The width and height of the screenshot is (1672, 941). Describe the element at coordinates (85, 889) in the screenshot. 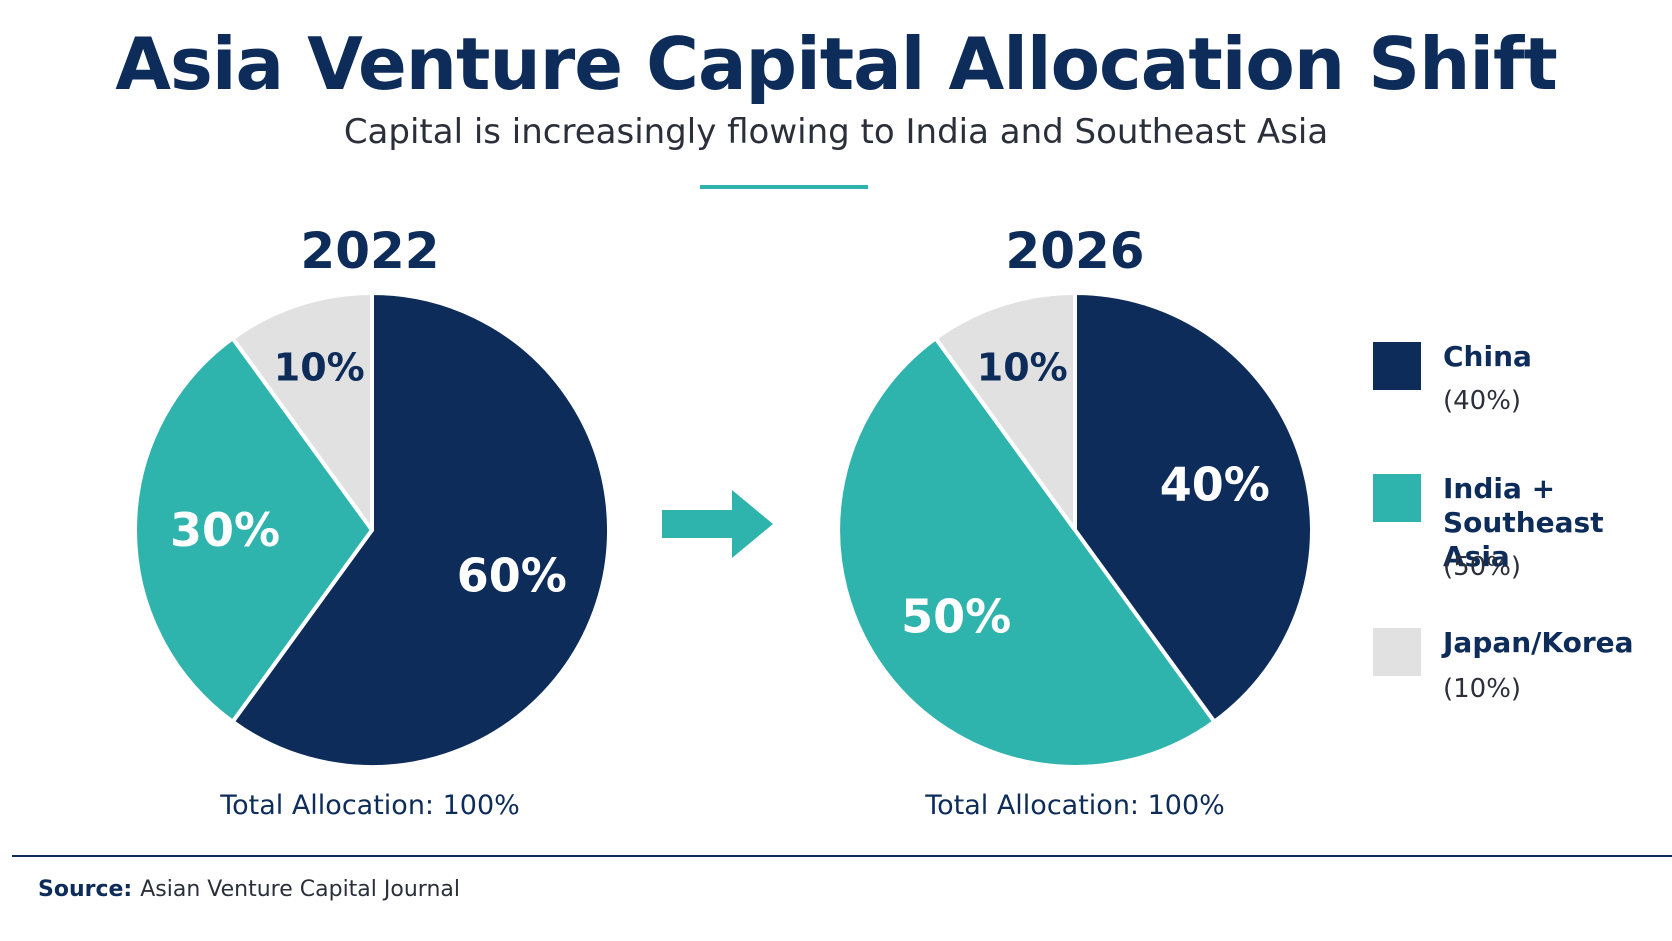

I see `source-label: Source:` at that location.